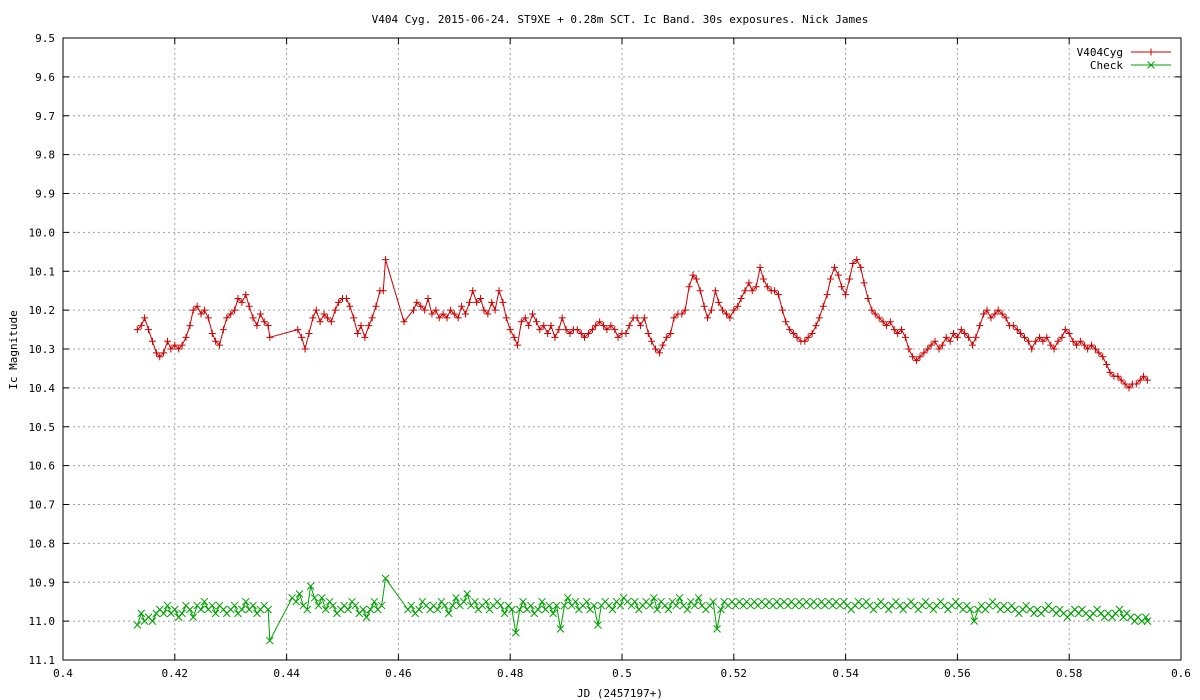  What do you see at coordinates (957, 673) in the screenshot?
I see `x-tick-label: 0.56` at bounding box center [957, 673].